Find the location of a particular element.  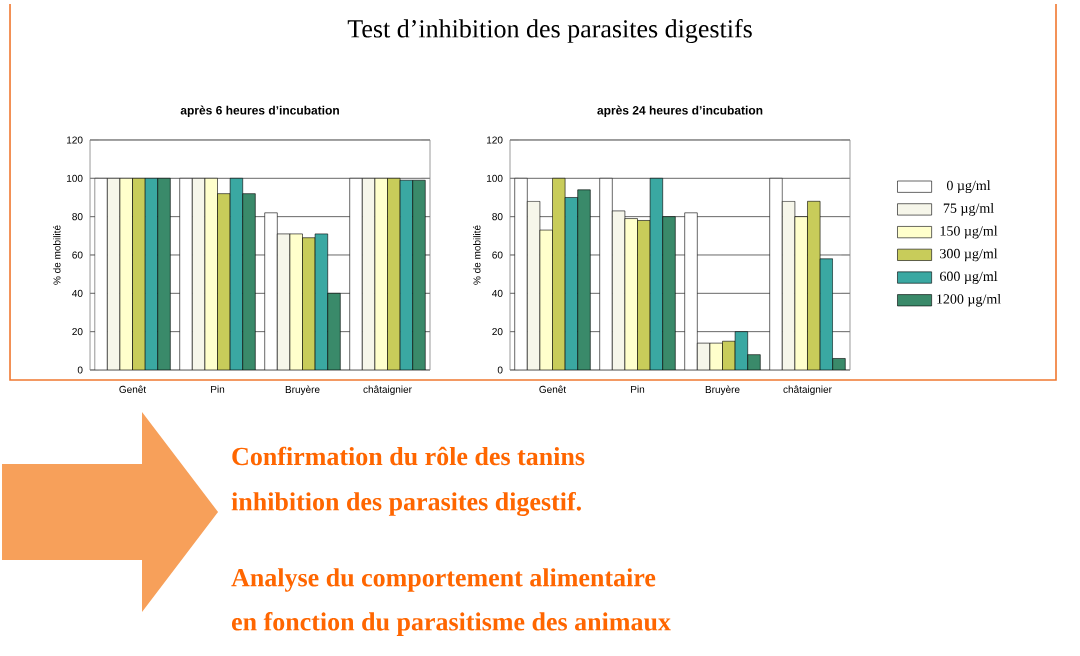

text: Test d’inhibition des parasites digestifs is located at coordinates (549, 31).